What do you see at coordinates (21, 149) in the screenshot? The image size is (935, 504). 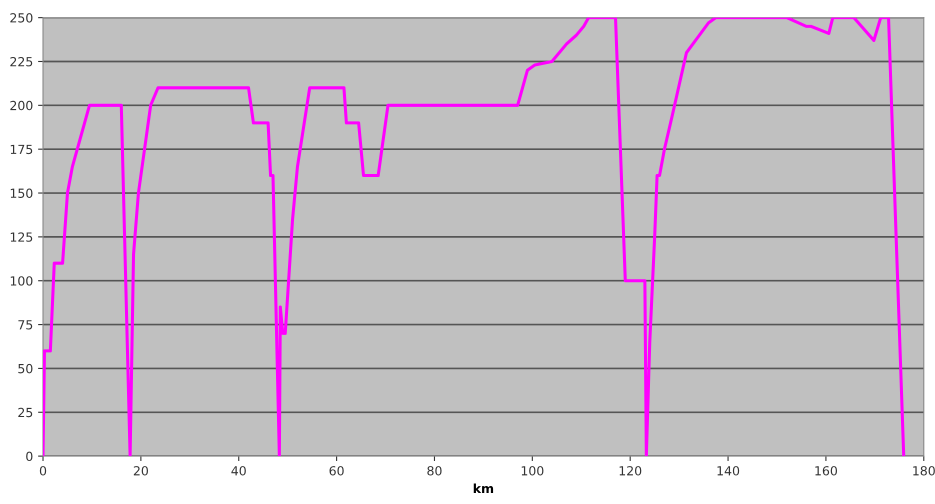 I see `y-tick-label: 175` at bounding box center [21, 149].